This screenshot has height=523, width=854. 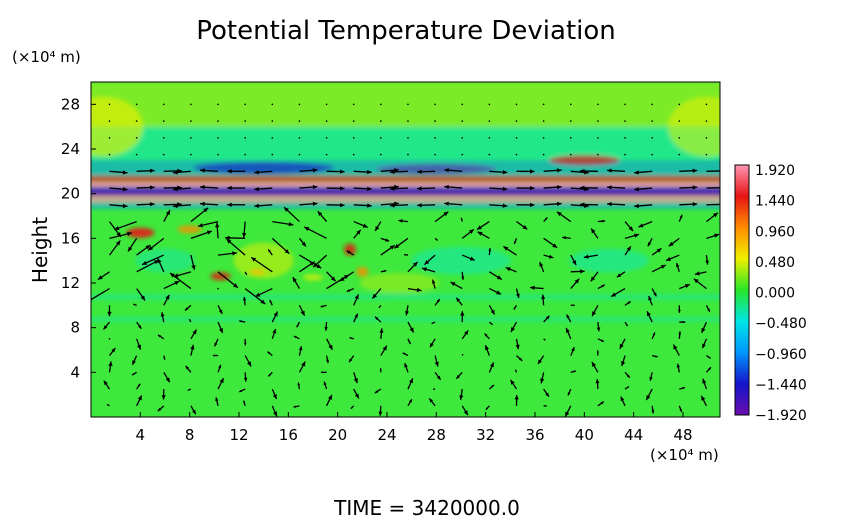 I want to click on x-tick-label: 20, so click(x=337, y=435).